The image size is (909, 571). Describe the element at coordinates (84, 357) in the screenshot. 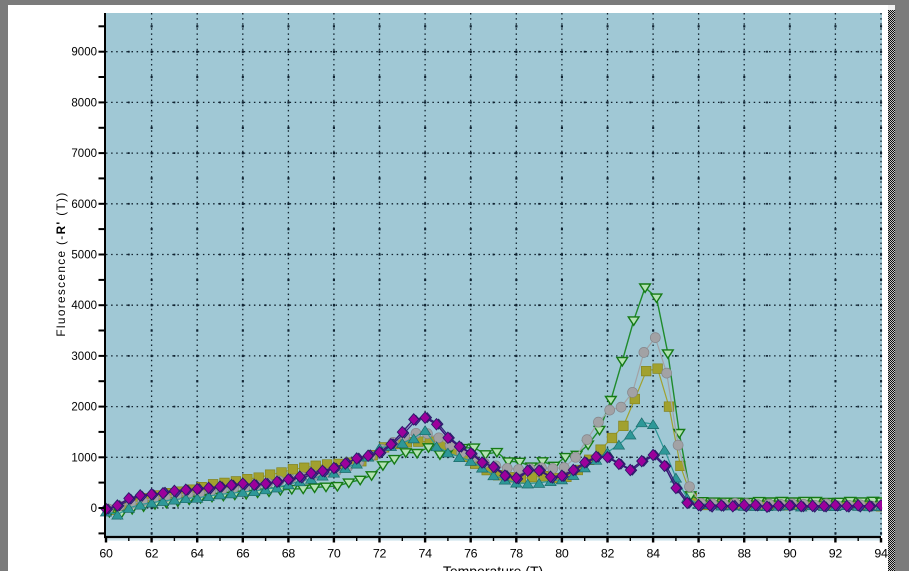

I see `svg-text: 3000` at that location.